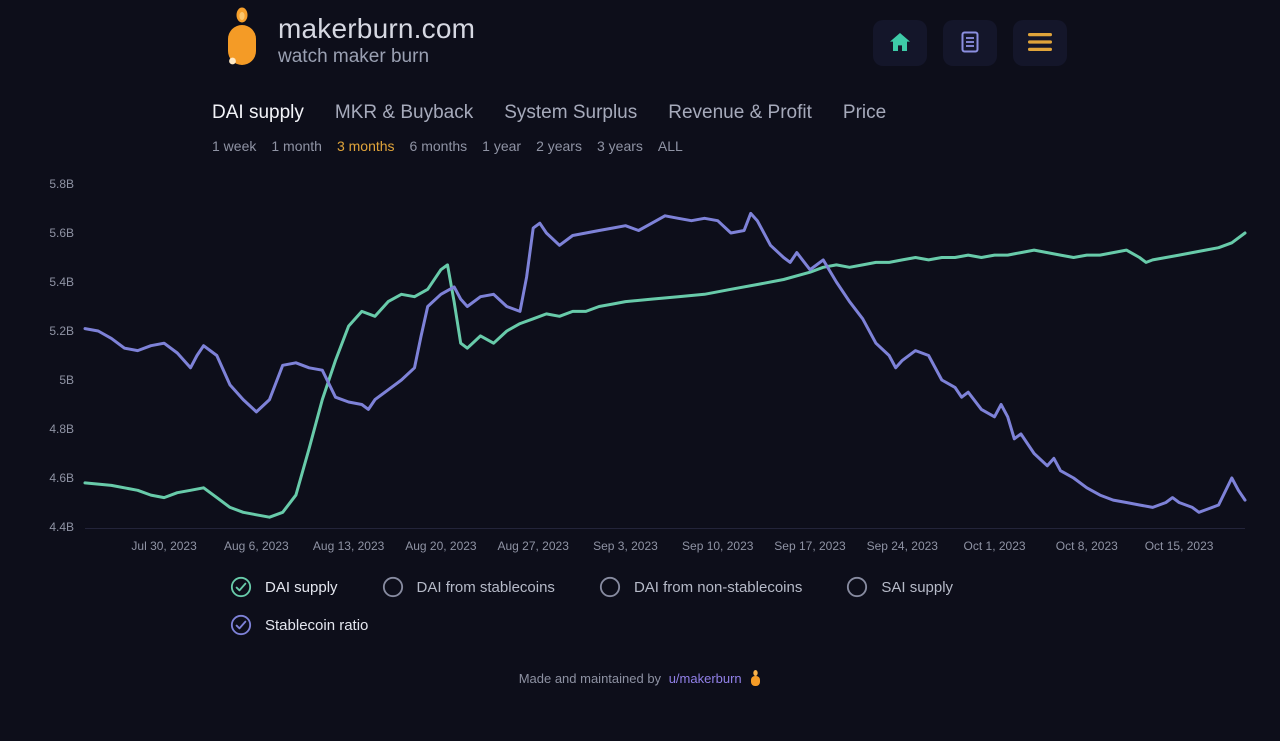  I want to click on home-button, so click(900, 43).